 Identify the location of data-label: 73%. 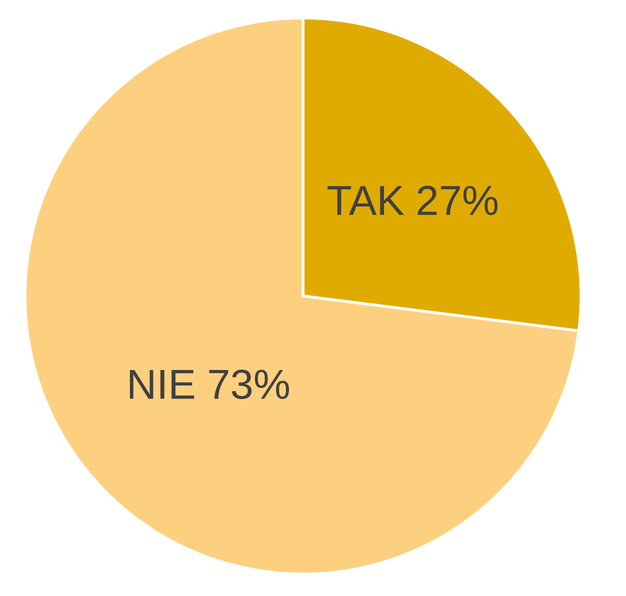
(249, 385).